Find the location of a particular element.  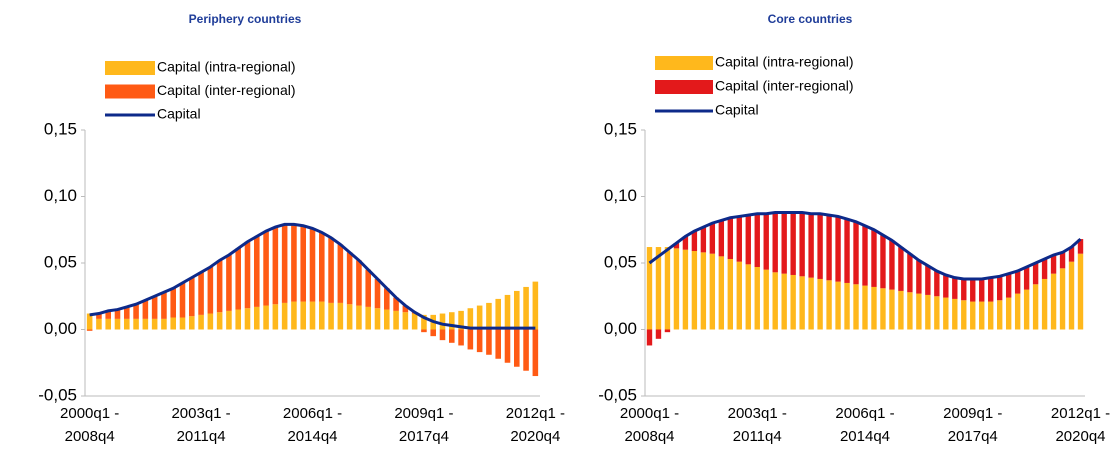

legend-label: Capital (inter-regional) is located at coordinates (784, 86).